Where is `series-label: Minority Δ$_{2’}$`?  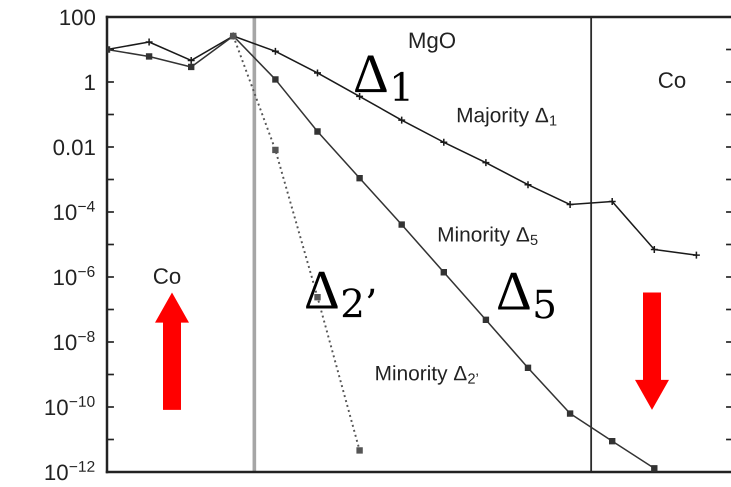 series-label: Minority Δ$_{2’}$ is located at coordinates (427, 375).